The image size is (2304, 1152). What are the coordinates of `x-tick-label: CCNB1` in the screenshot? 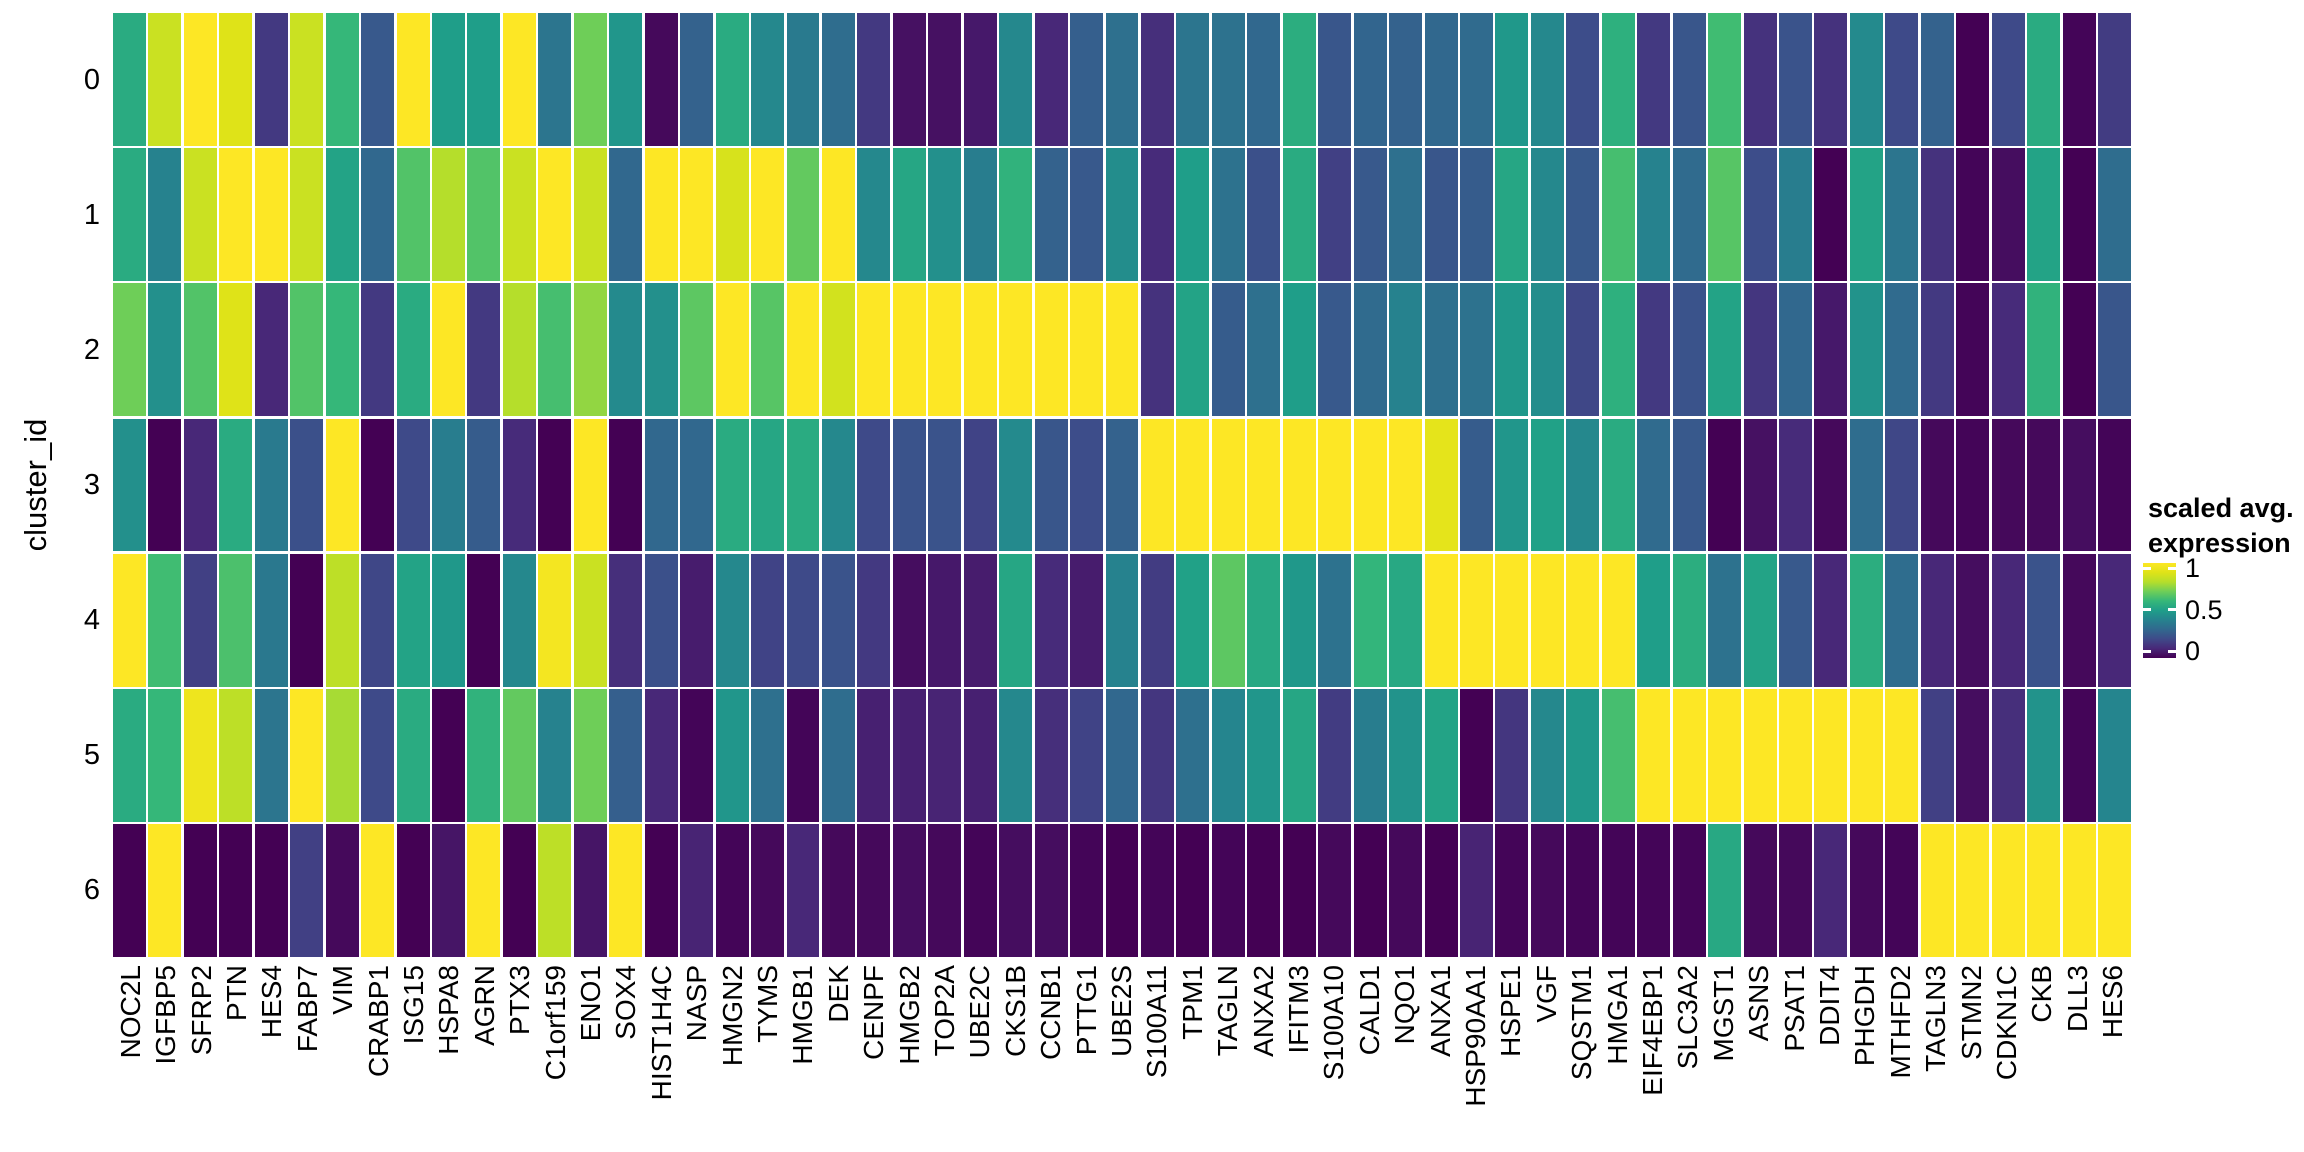 It's located at (1051, 1012).